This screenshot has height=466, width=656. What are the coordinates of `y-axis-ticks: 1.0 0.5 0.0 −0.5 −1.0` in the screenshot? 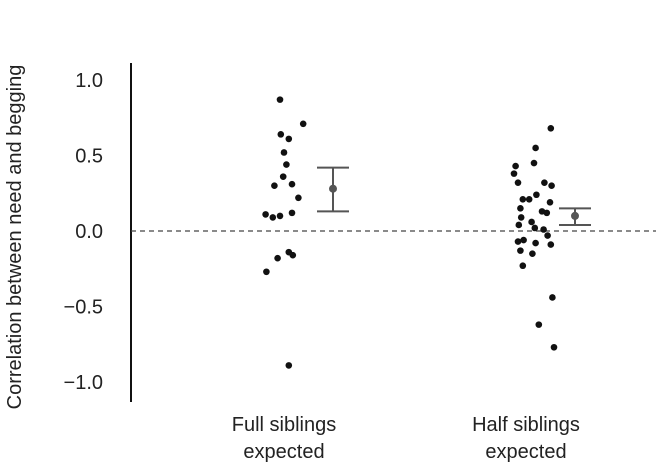 It's located at (83, 232).